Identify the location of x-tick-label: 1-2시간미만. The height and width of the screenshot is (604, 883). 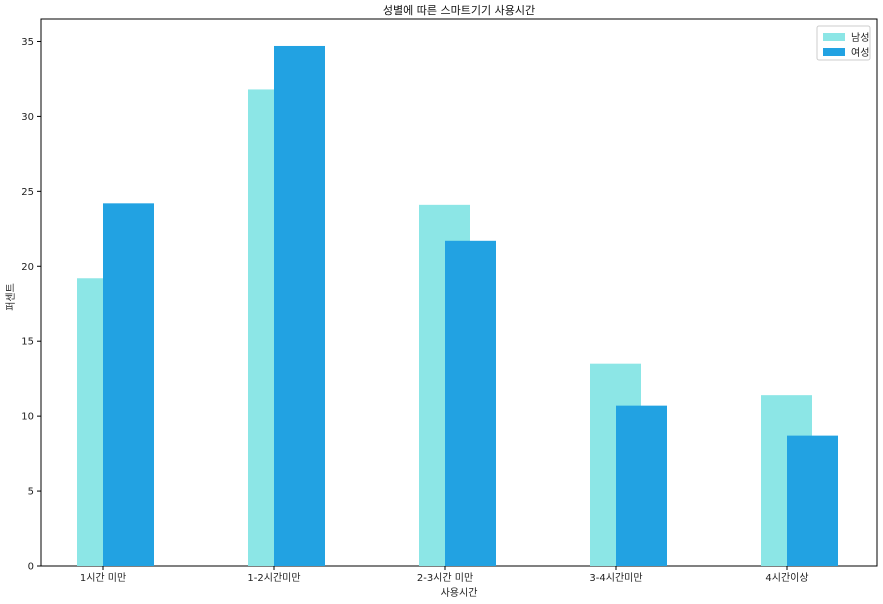
(273, 578).